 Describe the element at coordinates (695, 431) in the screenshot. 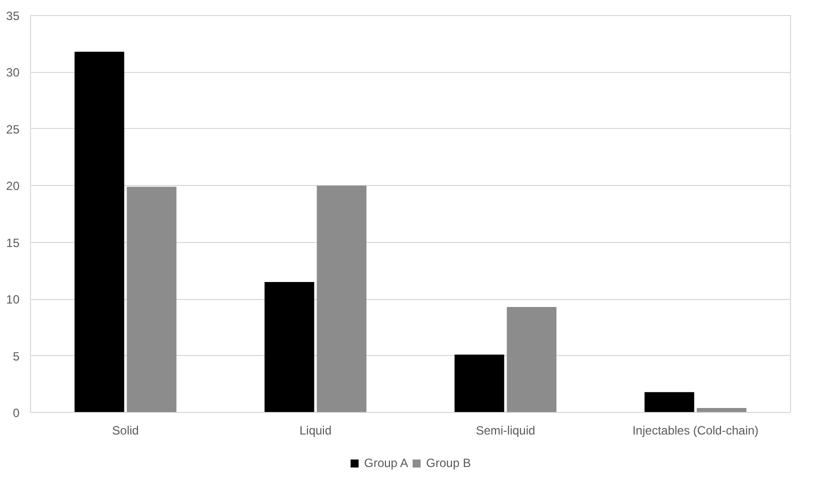

I see `x-tick-label: Injectables (Cold-chain)` at that location.